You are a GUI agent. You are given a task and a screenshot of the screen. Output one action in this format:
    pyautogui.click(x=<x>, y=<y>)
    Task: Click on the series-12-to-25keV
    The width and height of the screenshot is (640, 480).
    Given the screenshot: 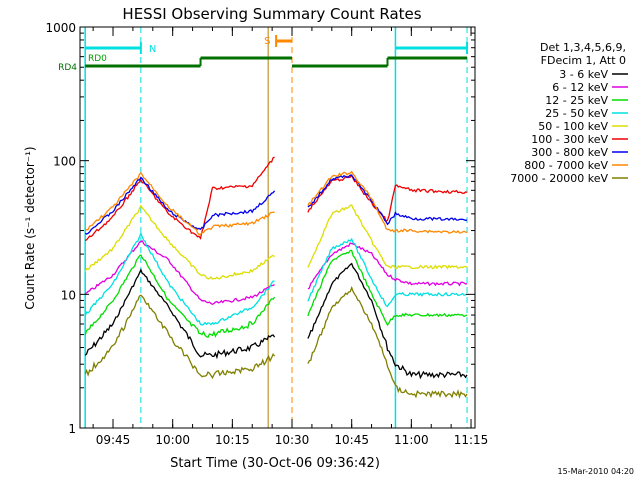 What is the action you would take?
    pyautogui.click(x=276, y=294)
    